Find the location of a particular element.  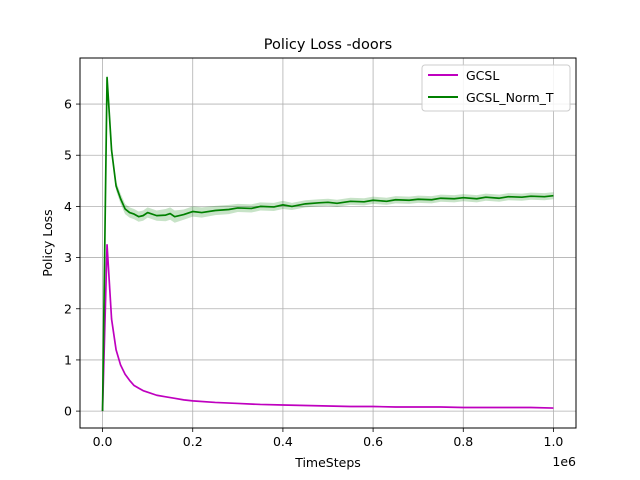

x-tick-label: 1.0 is located at coordinates (554, 441).